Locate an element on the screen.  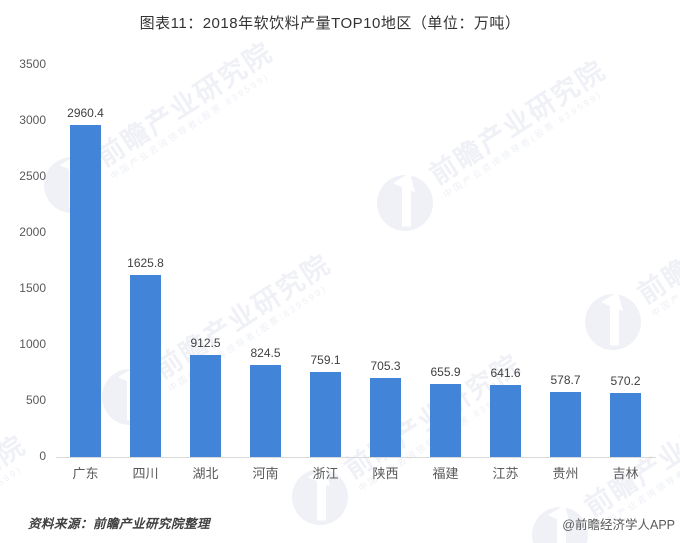
bar-value-label: 655.9 is located at coordinates (445, 371).